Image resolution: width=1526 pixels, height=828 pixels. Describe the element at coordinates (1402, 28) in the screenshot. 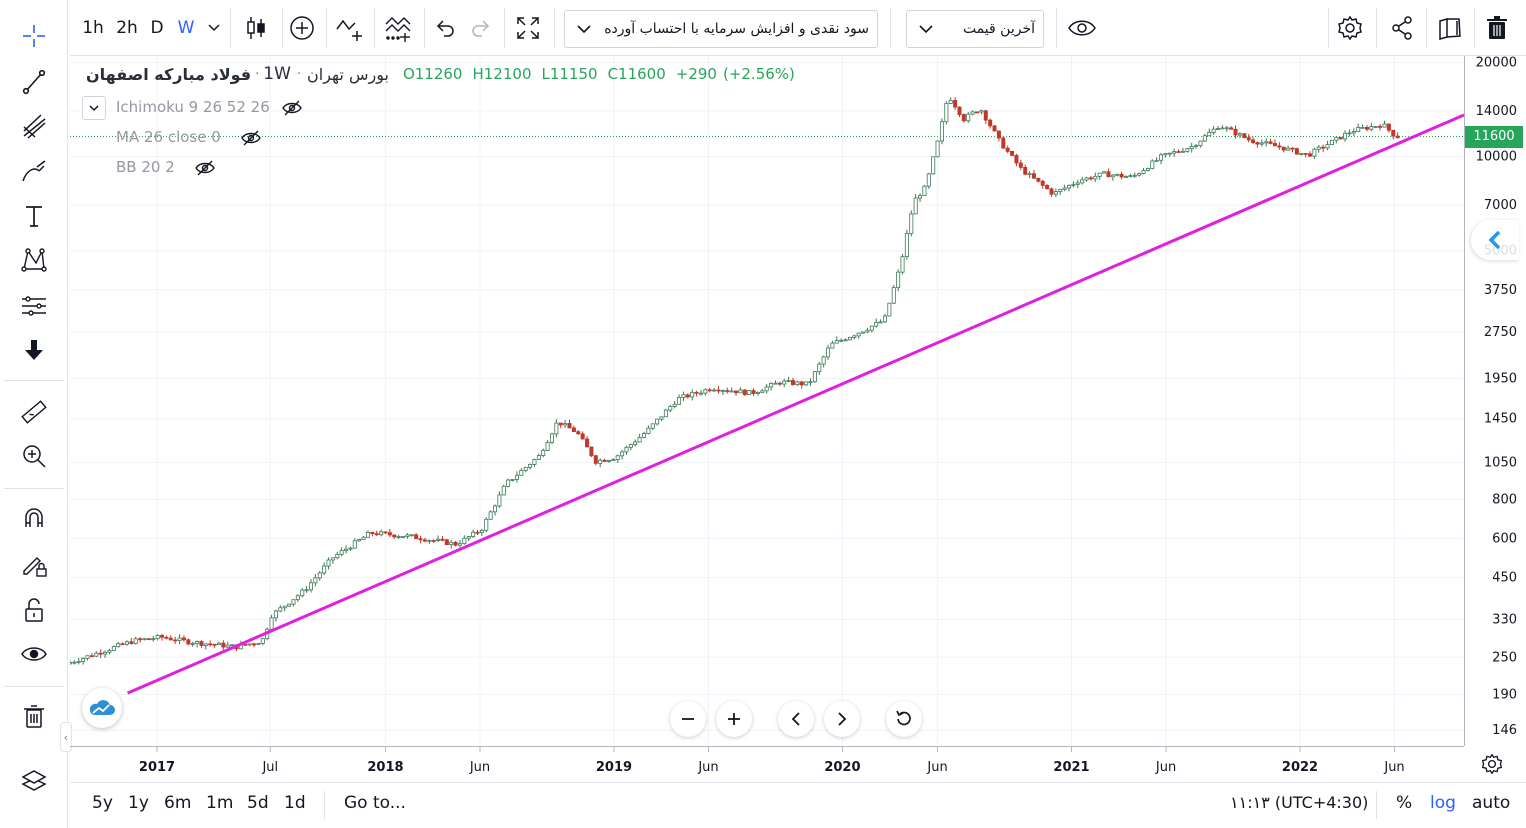

I see `share-icon` at that location.